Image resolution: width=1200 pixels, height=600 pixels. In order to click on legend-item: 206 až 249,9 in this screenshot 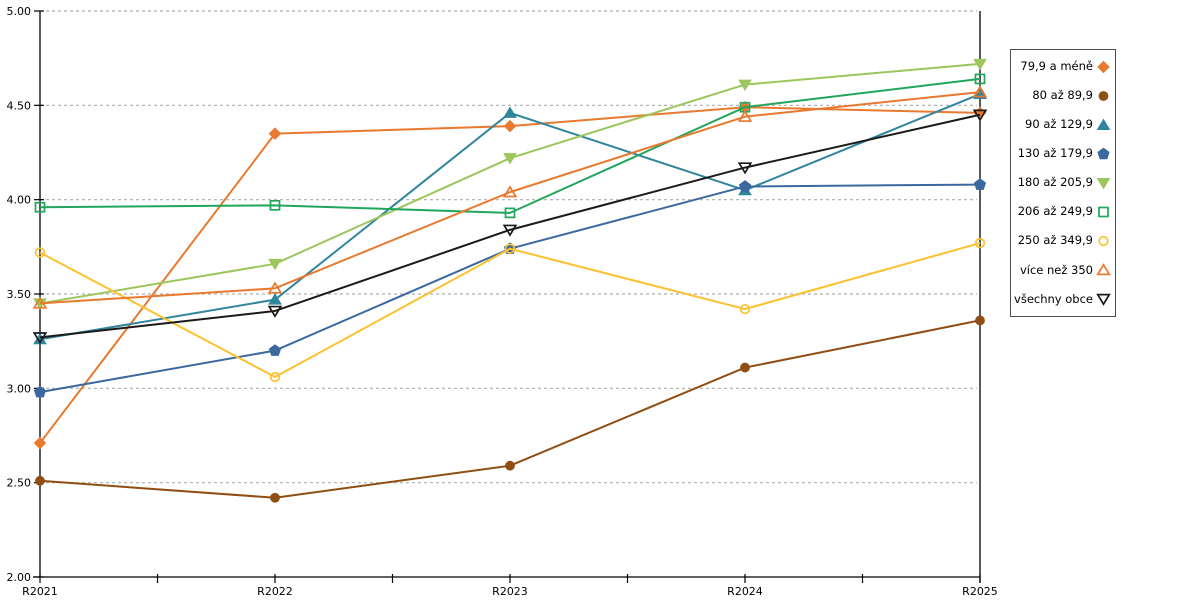, I will do `click(1062, 212)`.